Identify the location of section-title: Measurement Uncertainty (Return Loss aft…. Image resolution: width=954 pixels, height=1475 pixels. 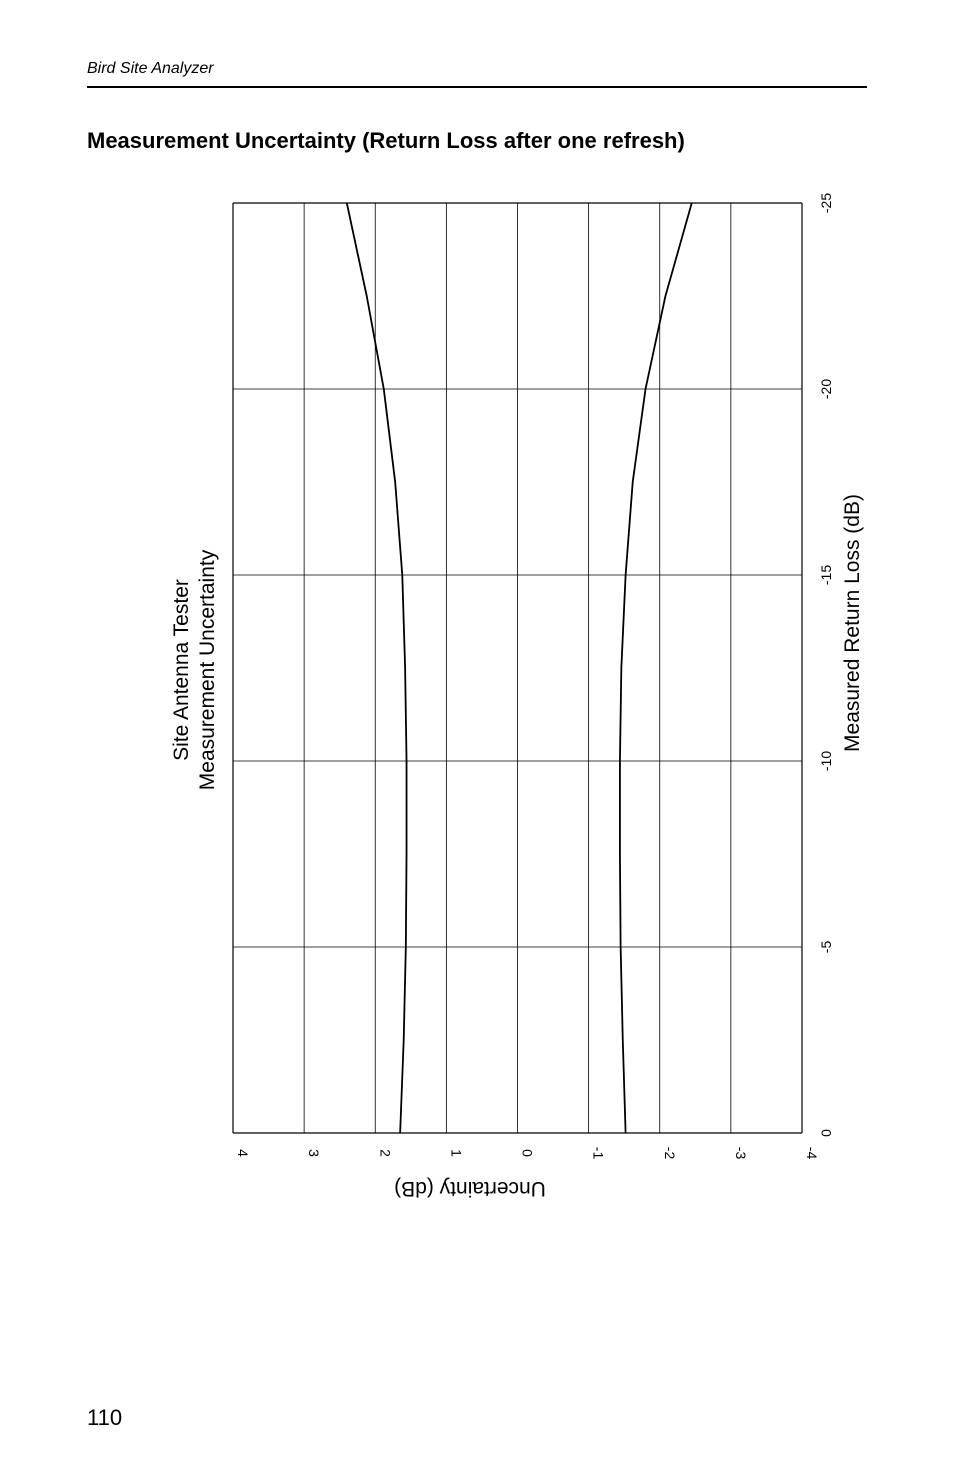
(386, 140).